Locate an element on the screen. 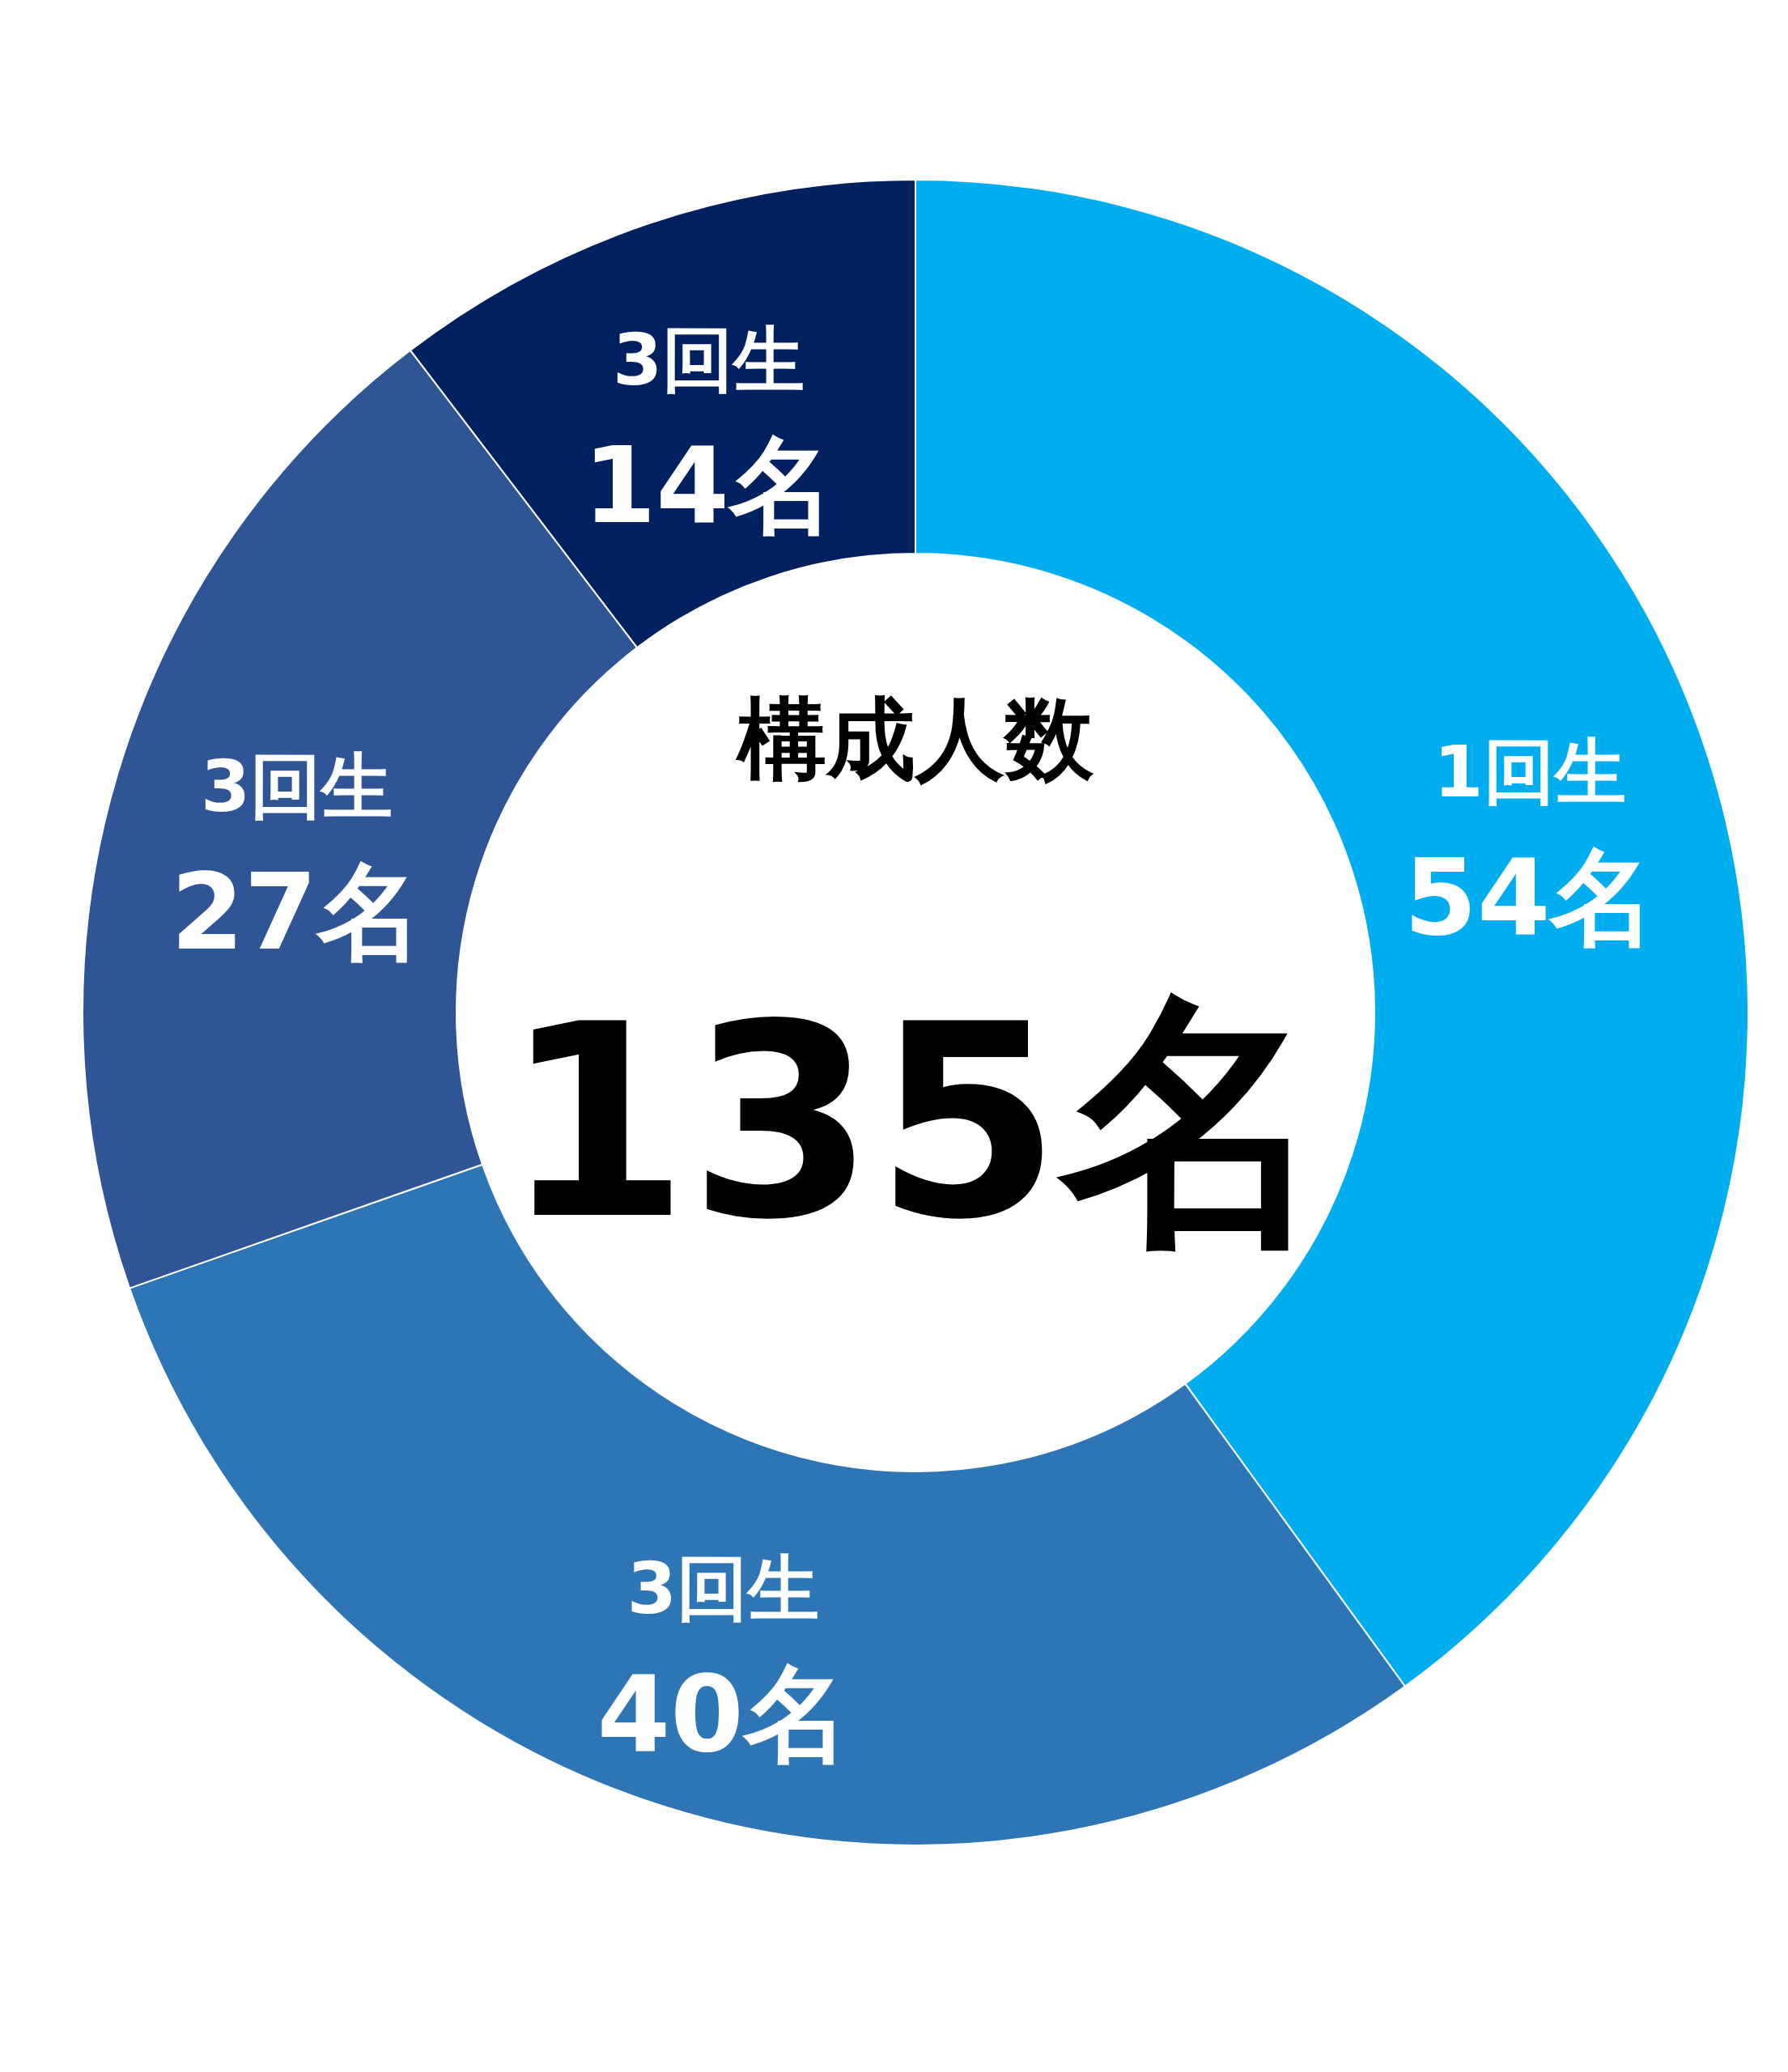 This screenshot has width=1788, height=2072. data-label: 27名 is located at coordinates (297, 912).